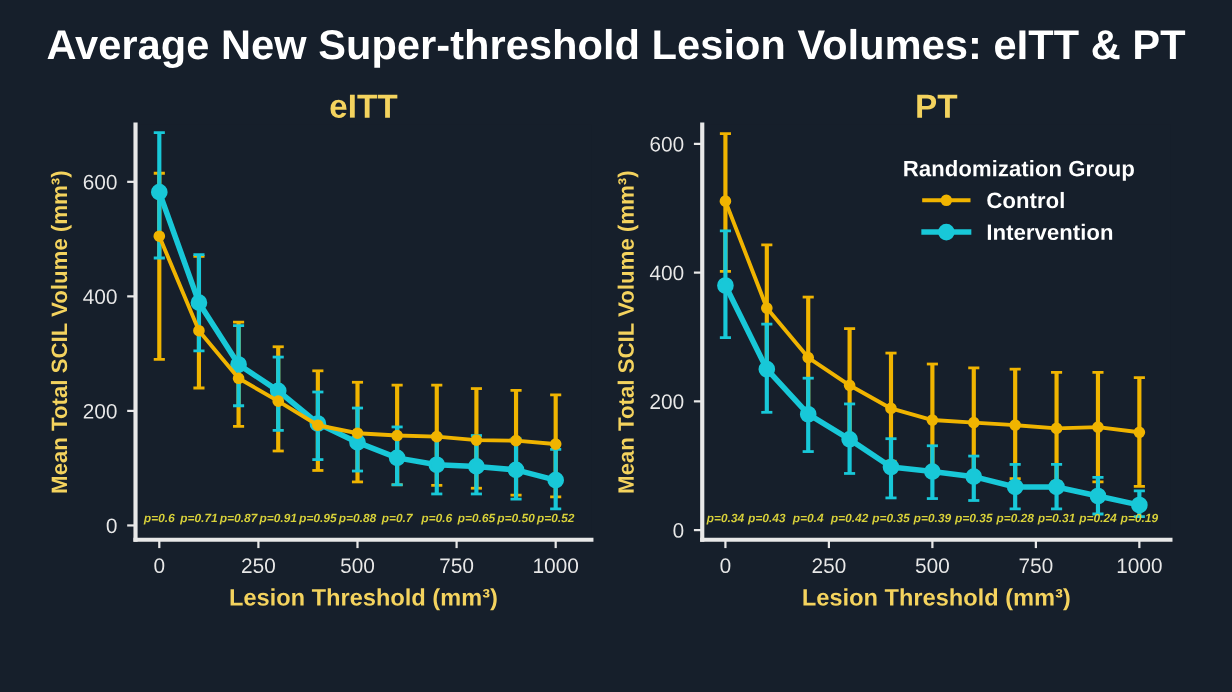  What do you see at coordinates (1050, 232) in the screenshot?
I see `legend-label: Intervention` at bounding box center [1050, 232].